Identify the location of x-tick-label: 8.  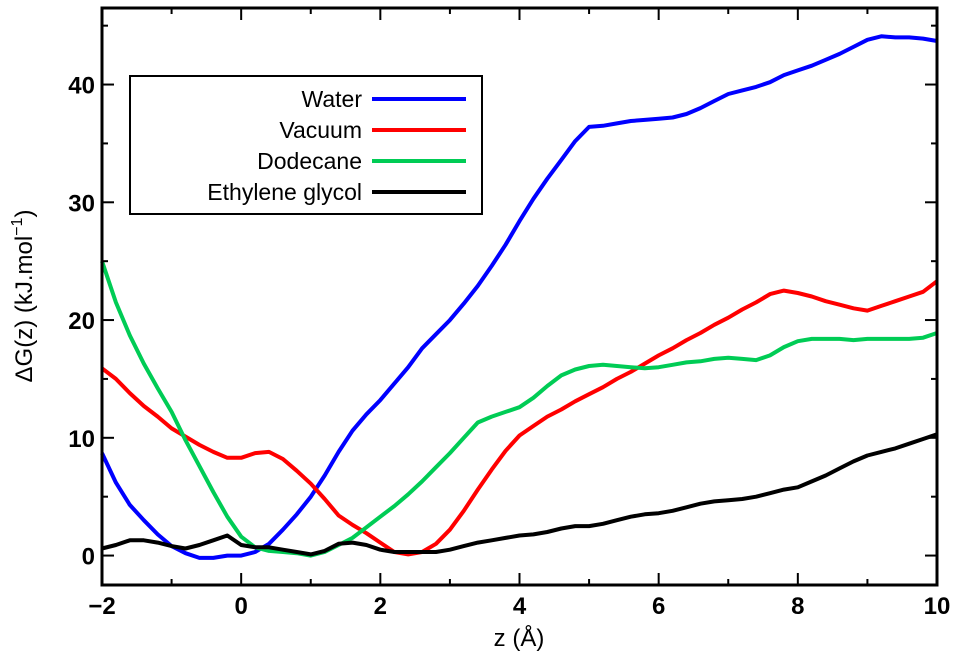
(797, 606).